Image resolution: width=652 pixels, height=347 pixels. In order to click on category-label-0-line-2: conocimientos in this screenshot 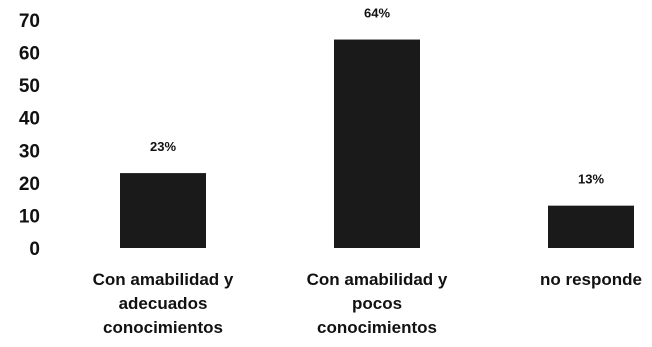, I will do `click(163, 327)`.